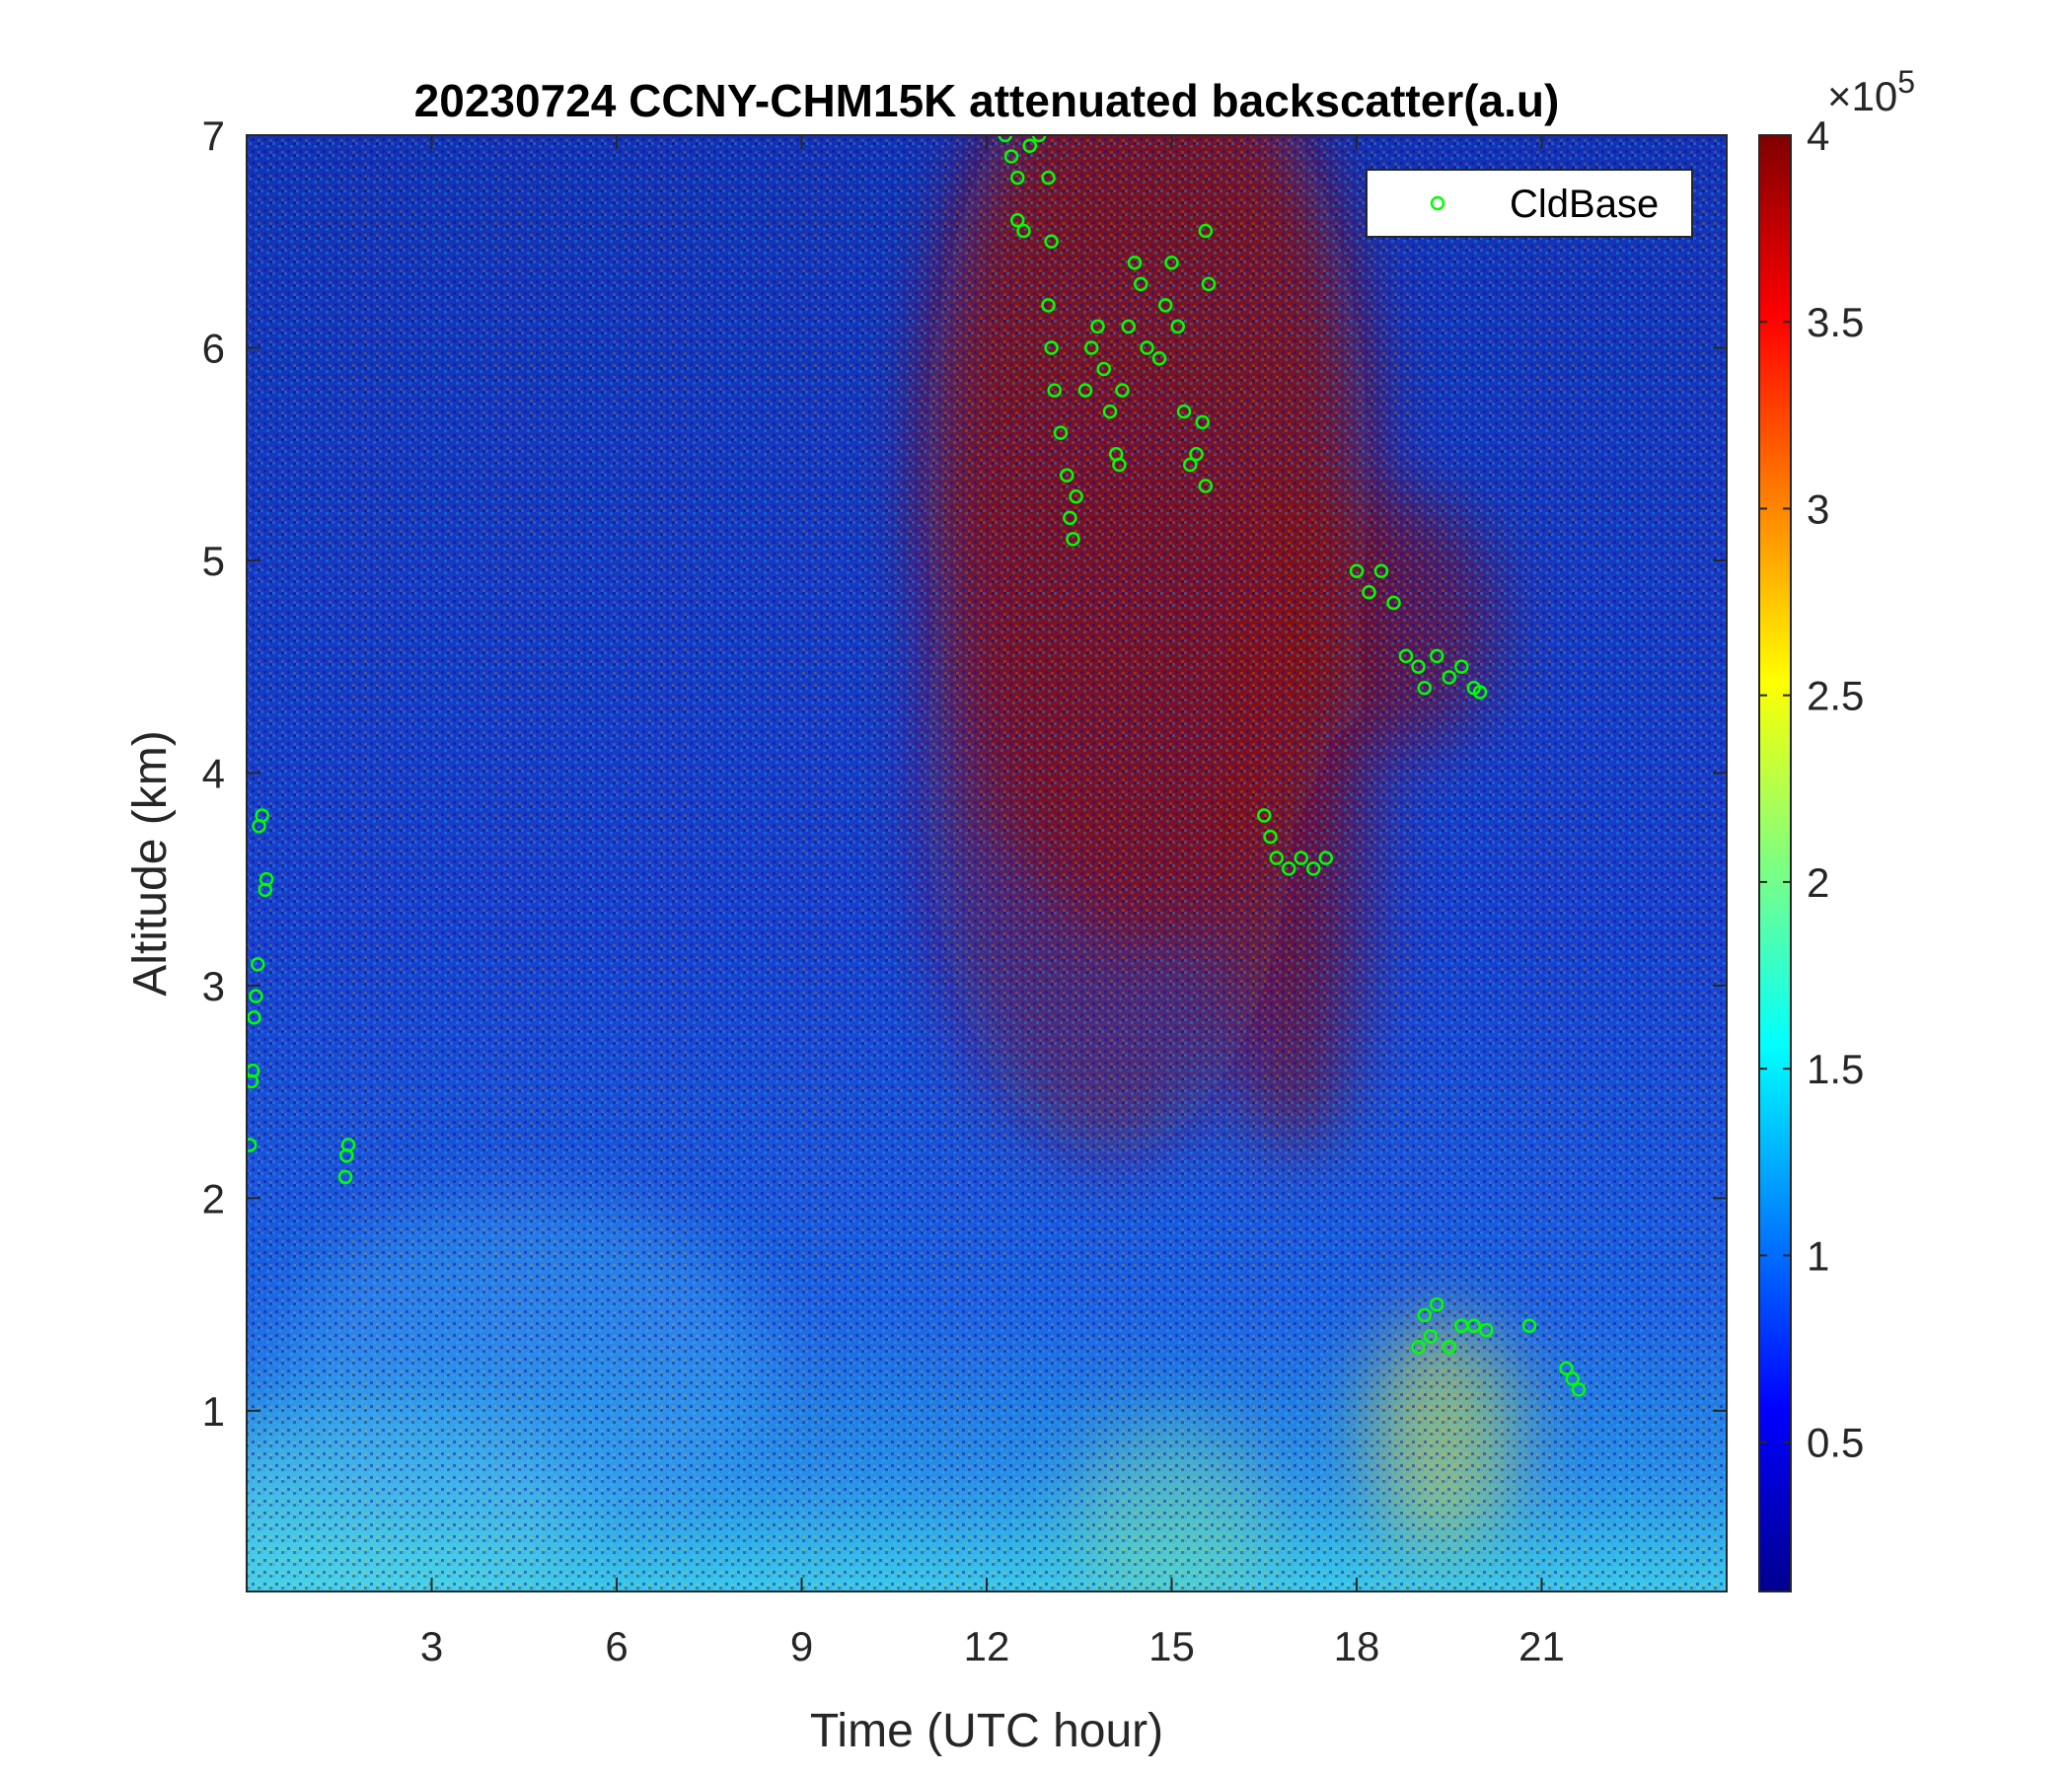 This screenshot has width=2072, height=1776. I want to click on legend-marker-icon, so click(1438, 203).